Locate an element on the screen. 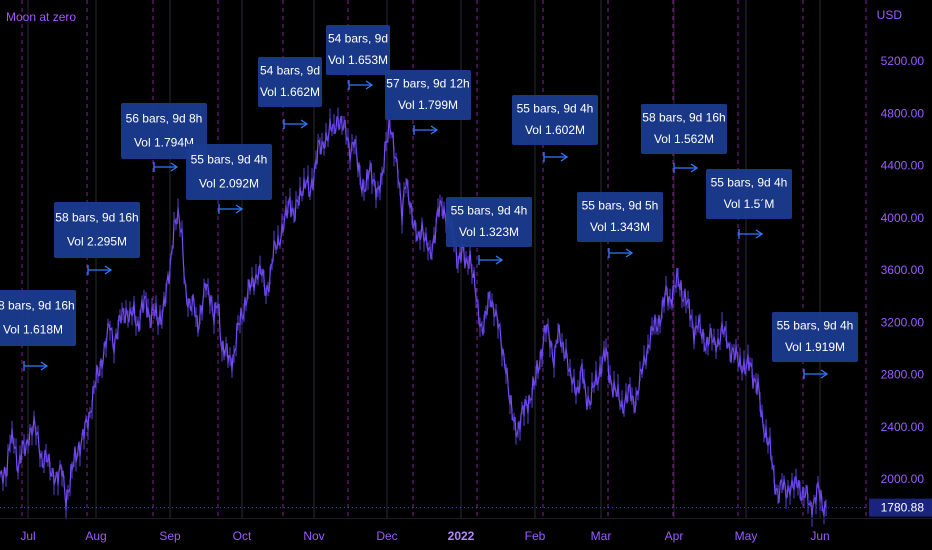 Image resolution: width=932 pixels, height=550 pixels. cycle-label: 55 bars, 9d 4h Vol 1.323M is located at coordinates (489, 222).